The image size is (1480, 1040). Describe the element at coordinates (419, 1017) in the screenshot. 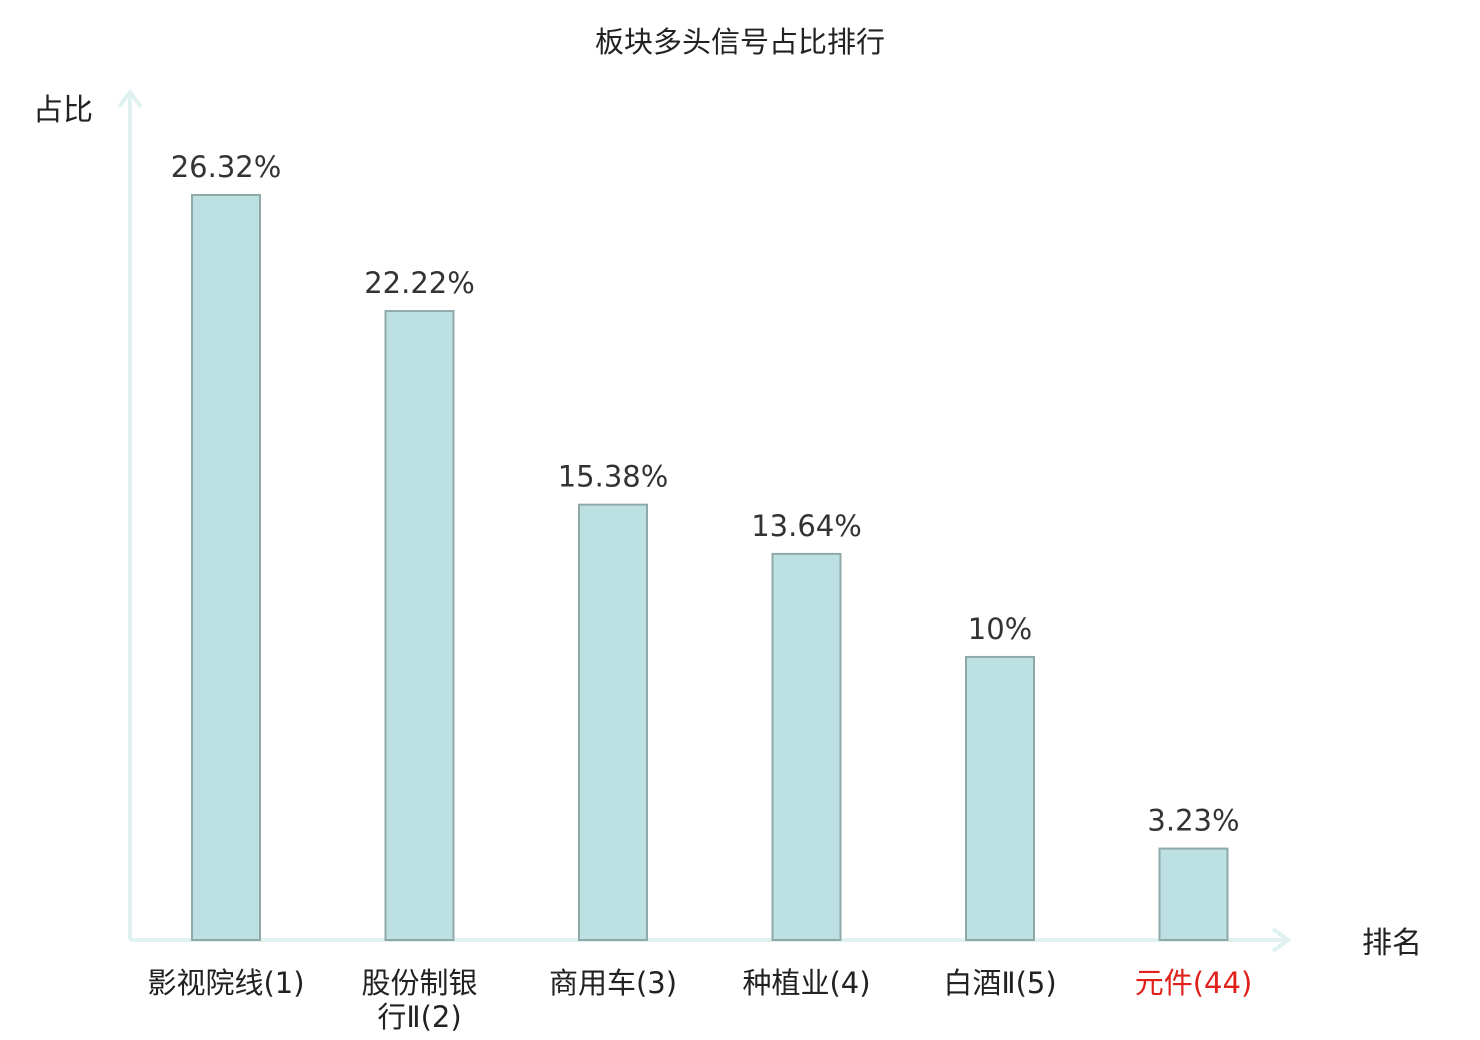

I see `x-tick-label-line: 行Ⅱ(2)` at that location.